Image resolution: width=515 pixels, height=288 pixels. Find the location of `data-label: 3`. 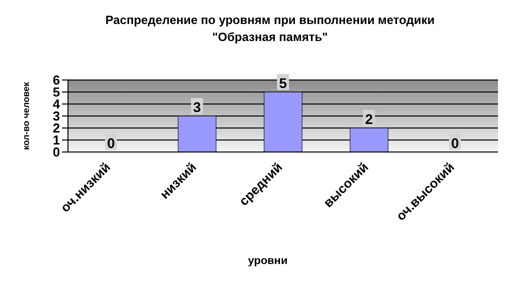

data-label: 3 is located at coordinates (197, 107).